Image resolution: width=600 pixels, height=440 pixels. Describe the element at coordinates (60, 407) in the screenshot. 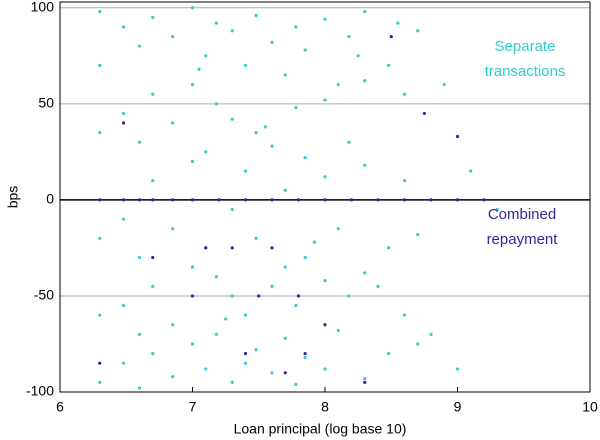

I see `x-tick-label: 6` at that location.